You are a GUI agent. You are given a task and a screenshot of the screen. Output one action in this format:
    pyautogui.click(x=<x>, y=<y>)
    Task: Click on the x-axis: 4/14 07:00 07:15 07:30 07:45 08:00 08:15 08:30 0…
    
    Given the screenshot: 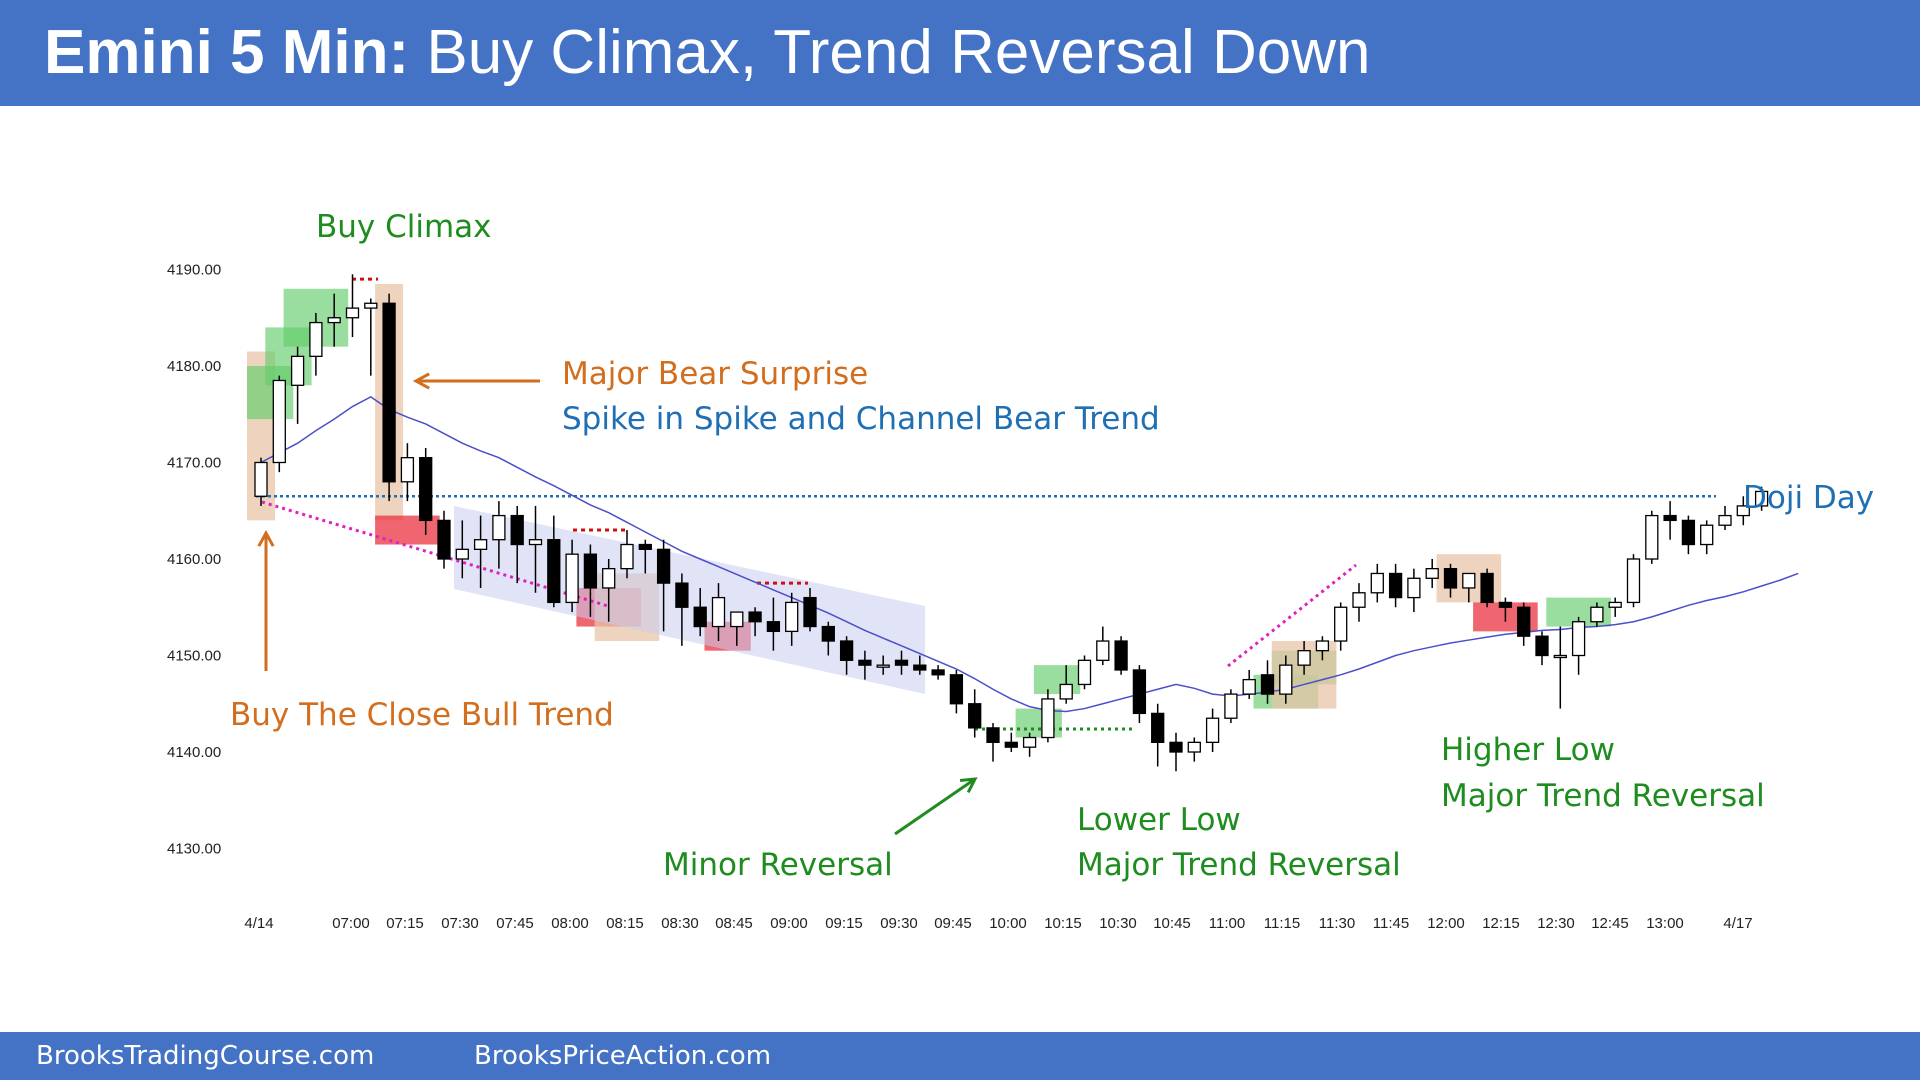 What is the action you would take?
    pyautogui.click(x=998, y=923)
    